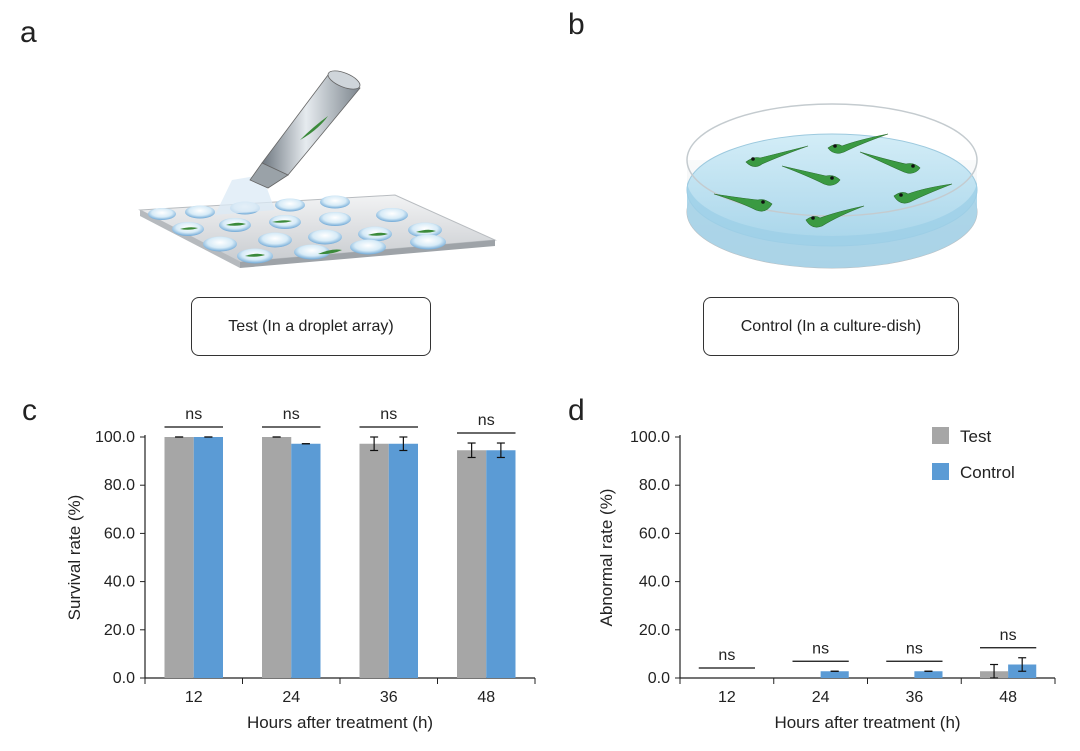  What do you see at coordinates (305, 129) in the screenshot?
I see `pipette-icon` at bounding box center [305, 129].